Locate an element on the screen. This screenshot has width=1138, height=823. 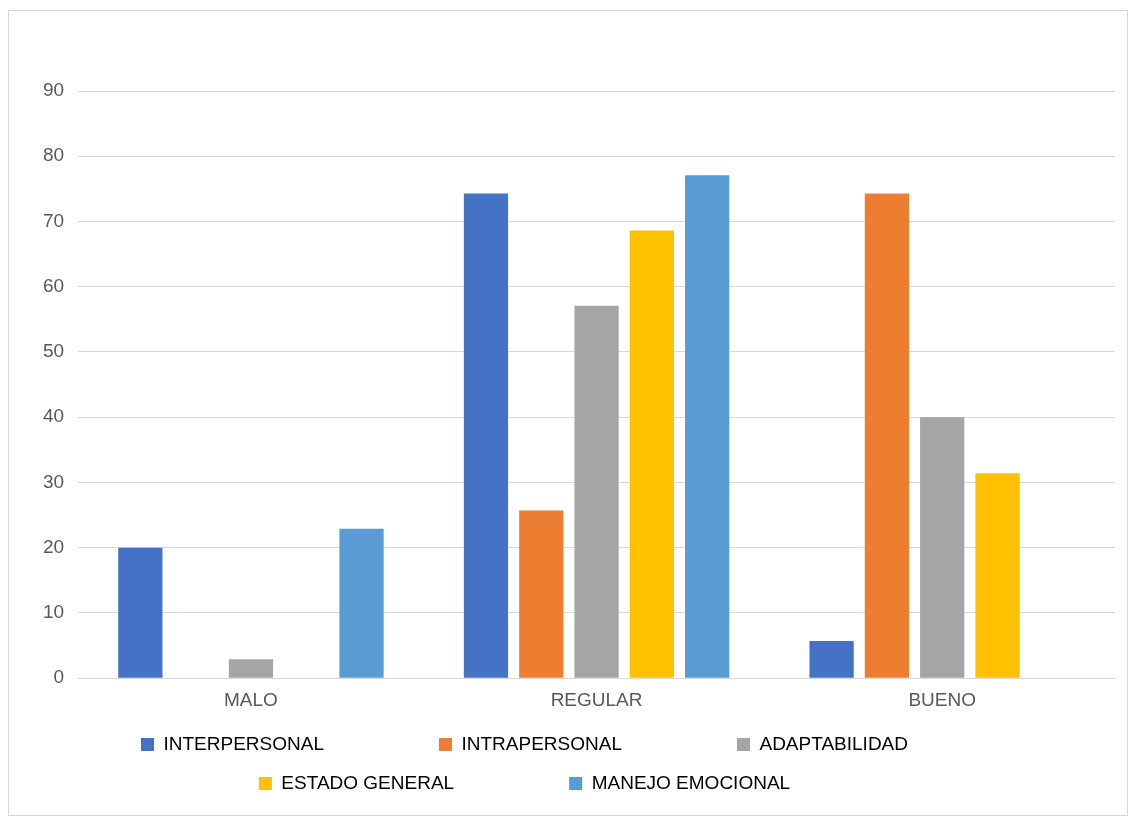
y-tick-label: 0 is located at coordinates (59, 677).